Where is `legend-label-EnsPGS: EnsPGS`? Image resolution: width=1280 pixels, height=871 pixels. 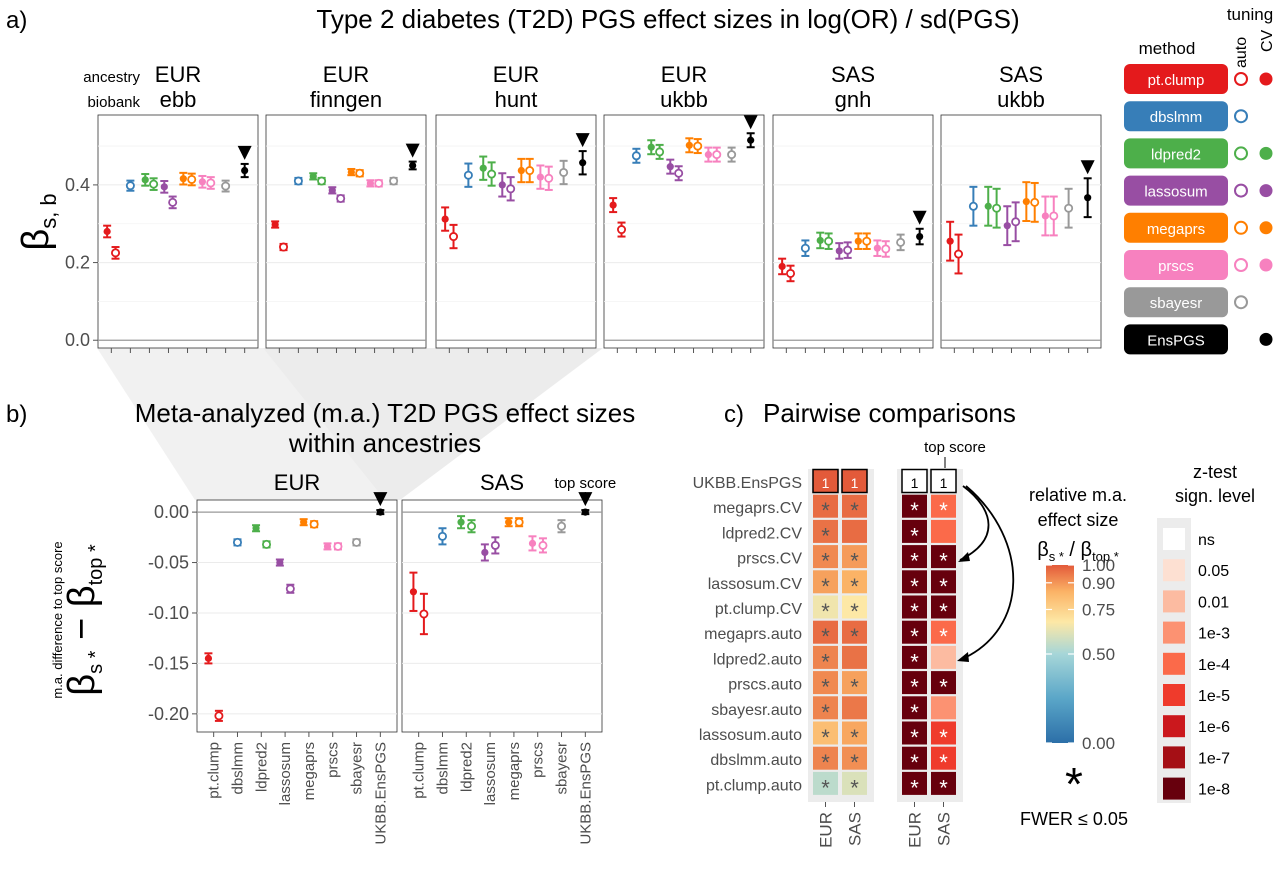 legend-label-EnsPGS: EnsPGS is located at coordinates (1176, 340).